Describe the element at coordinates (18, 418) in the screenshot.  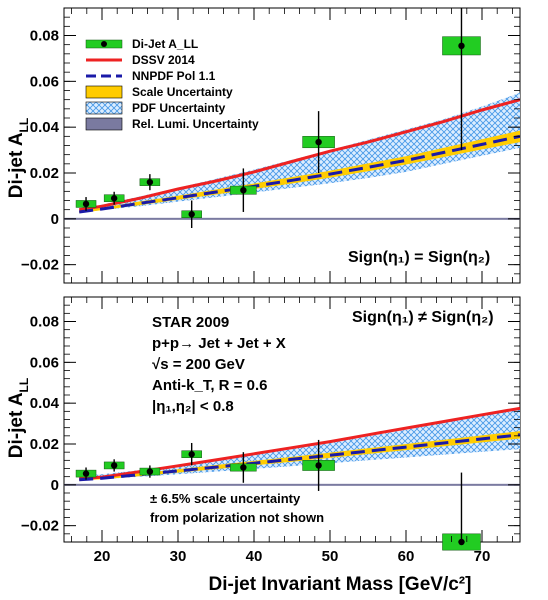
I see `bottom-y-axis-title: Di-jet ALL` at that location.